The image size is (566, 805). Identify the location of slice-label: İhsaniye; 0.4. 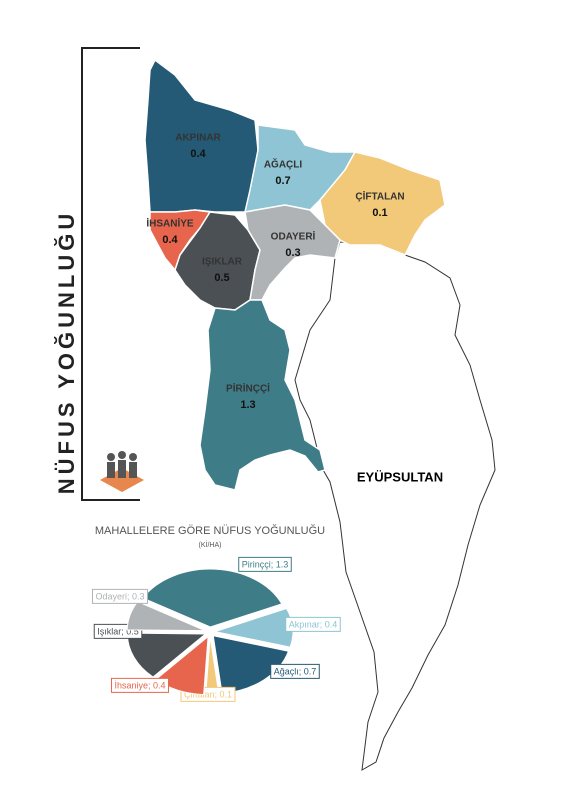
(139, 685).